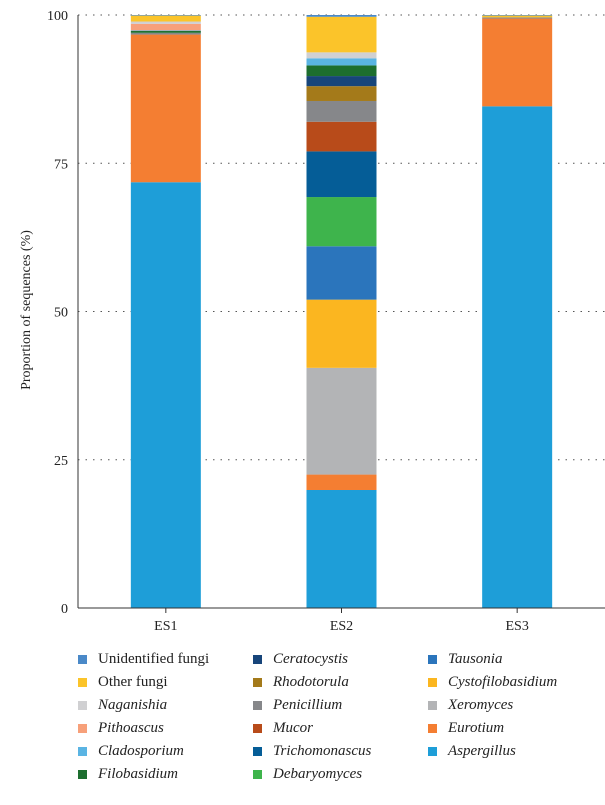 This screenshot has width=605, height=805. I want to click on legend-label: Ceratocystis, so click(310, 658).